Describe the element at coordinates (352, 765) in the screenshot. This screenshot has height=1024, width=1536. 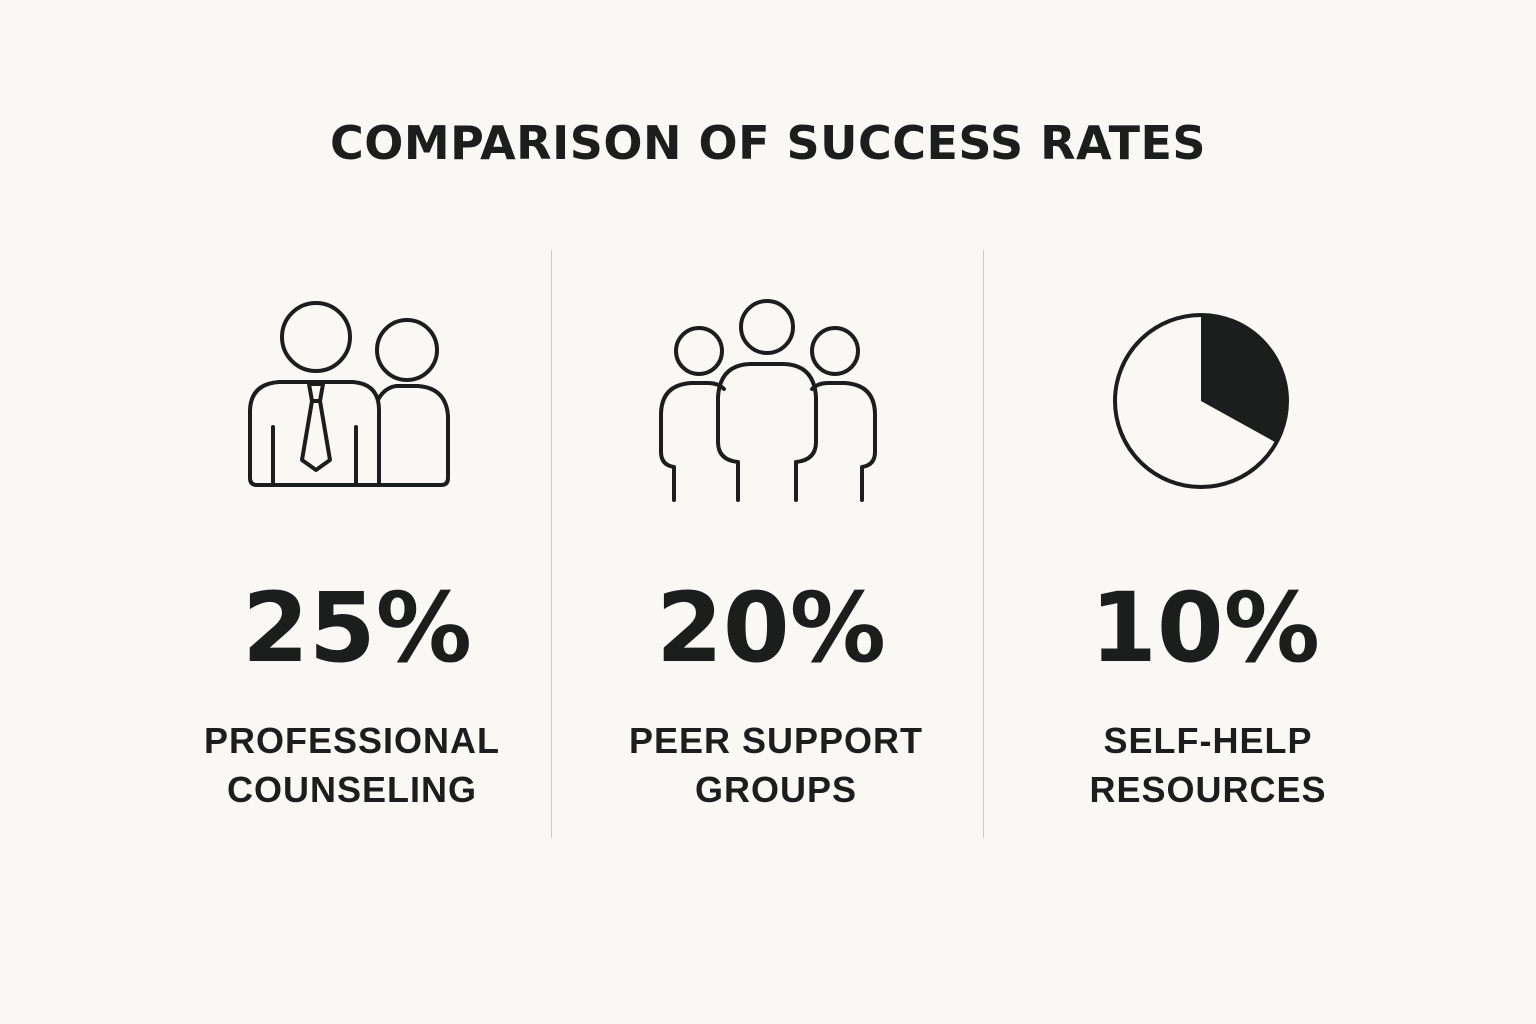
I see `stat-label: PROFESSIONAL COUNSELING` at that location.